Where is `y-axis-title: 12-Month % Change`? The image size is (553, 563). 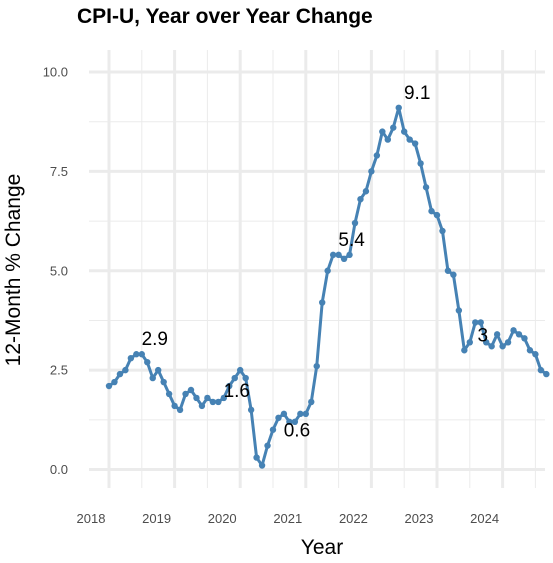 y-axis-title: 12-Month % Change is located at coordinates (13, 270).